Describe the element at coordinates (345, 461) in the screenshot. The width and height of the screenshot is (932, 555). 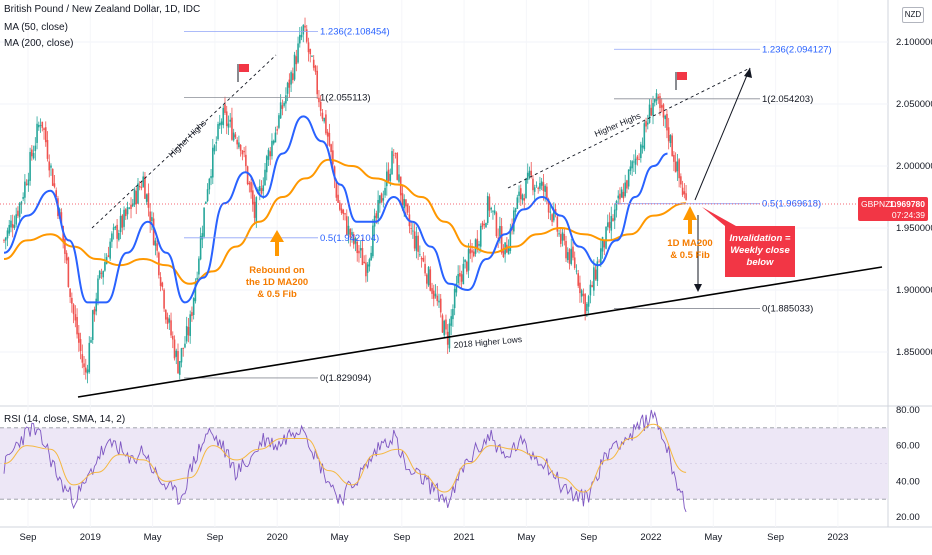
I see `rsi-lines` at that location.